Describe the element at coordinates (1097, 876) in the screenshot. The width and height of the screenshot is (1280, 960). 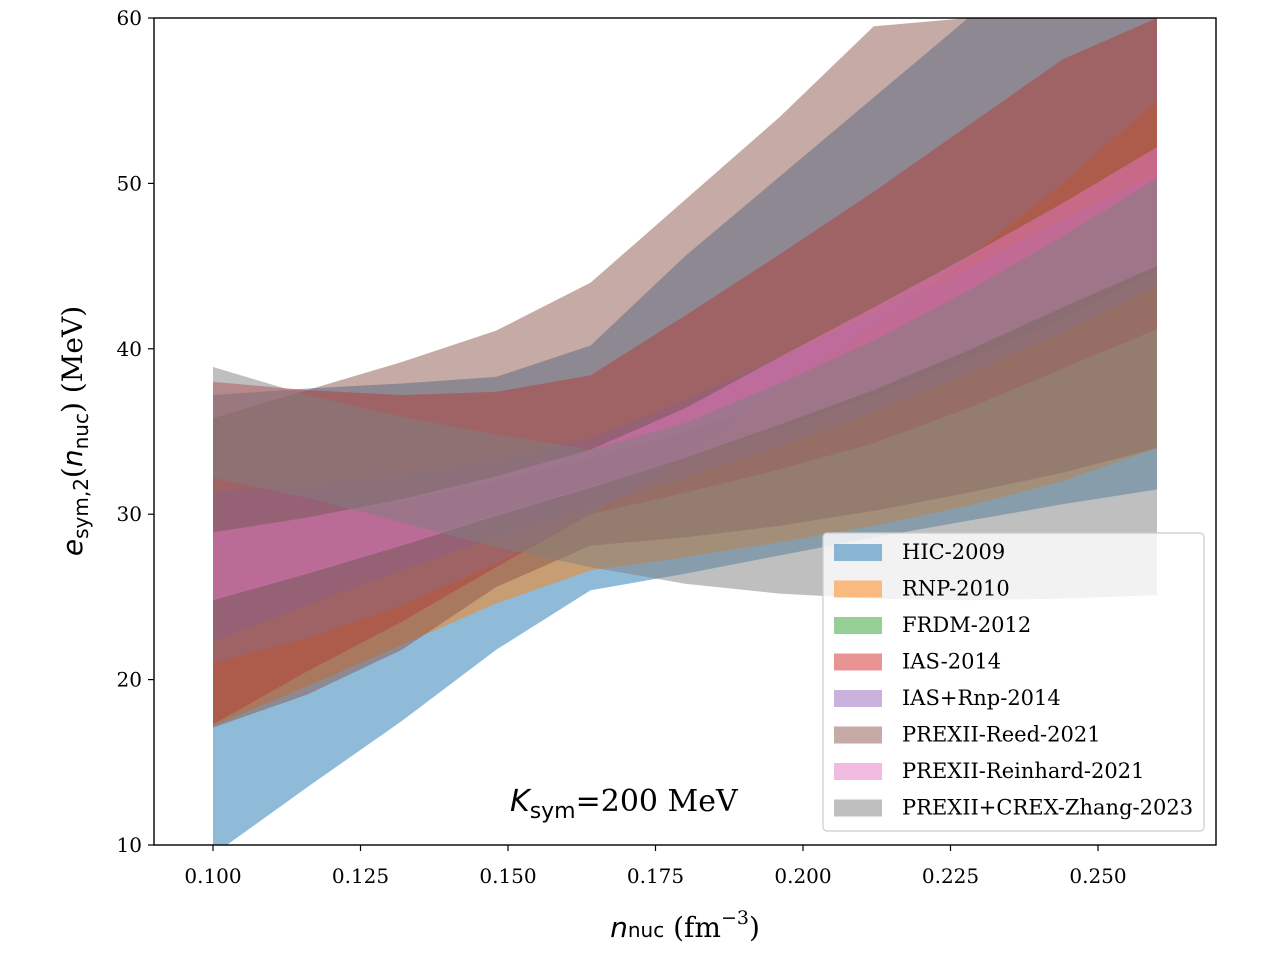
I see `x-tick-label: 0.250` at that location.